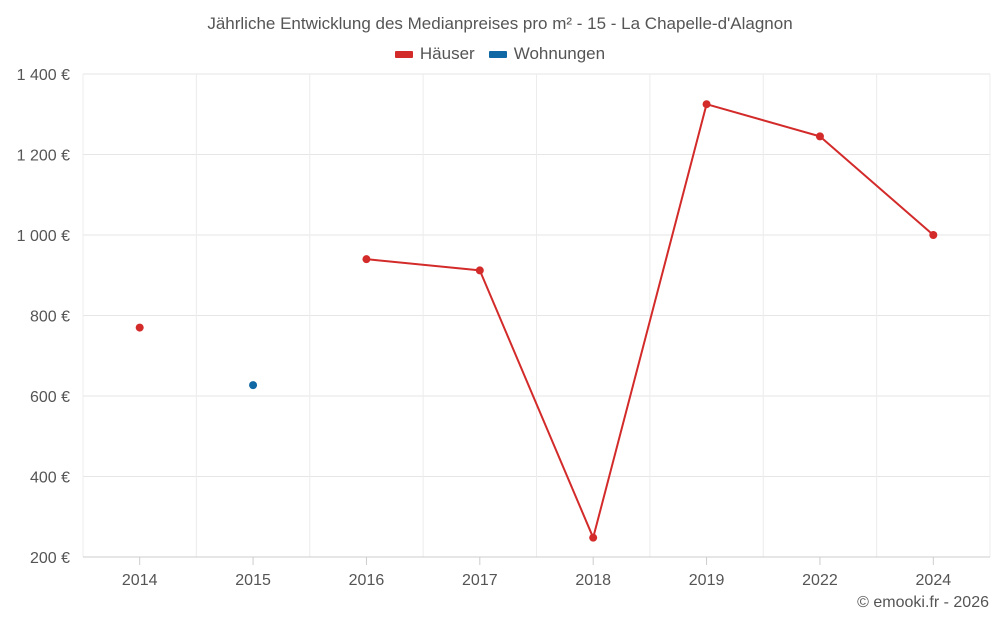 This screenshot has width=1000, height=625. What do you see at coordinates (50, 478) in the screenshot?
I see `y-tick-label: 400 €` at bounding box center [50, 478].